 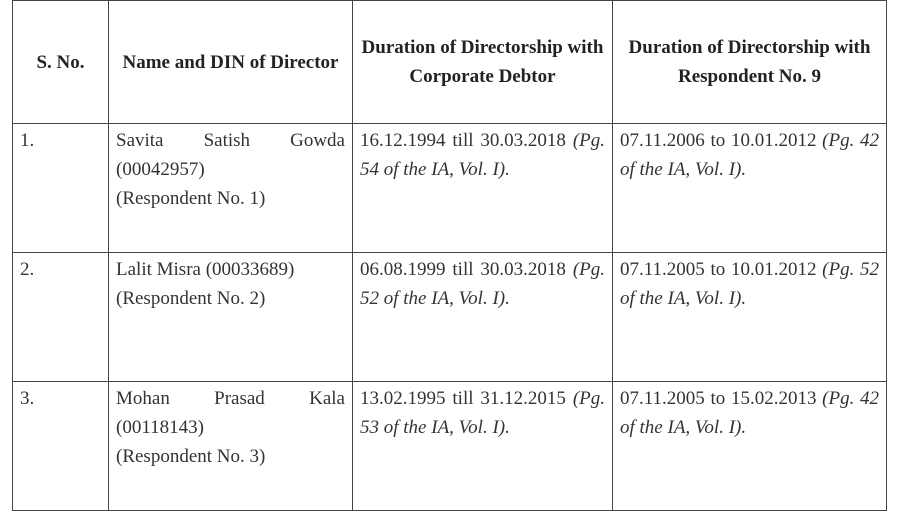 What do you see at coordinates (27, 140) in the screenshot?
I see `serial-number: 1.` at bounding box center [27, 140].